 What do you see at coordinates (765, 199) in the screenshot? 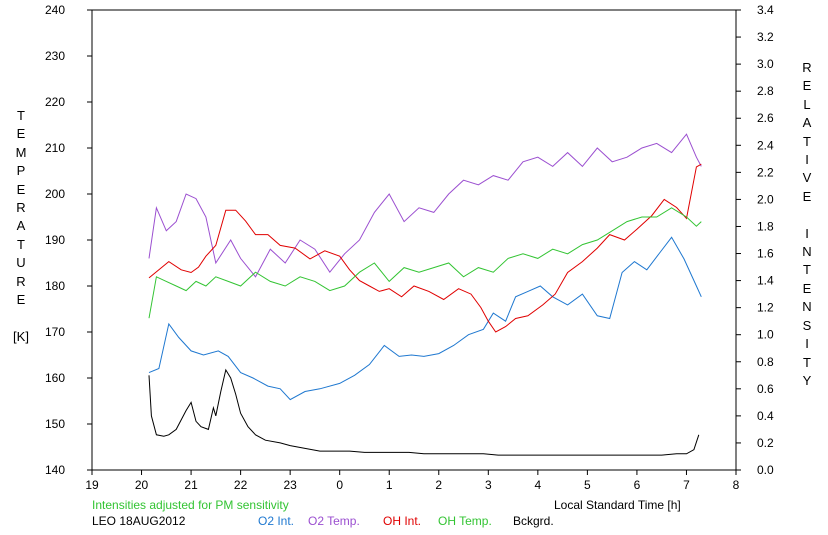
I see `y-right-tick-label: 2.0` at bounding box center [765, 199].